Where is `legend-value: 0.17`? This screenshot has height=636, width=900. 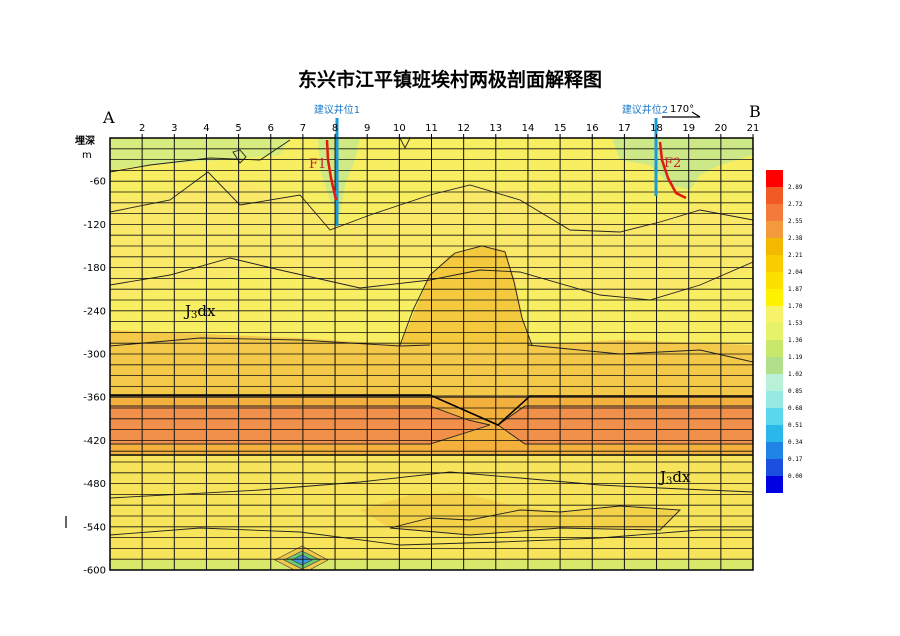 legend-value: 0.17 is located at coordinates (795, 459).